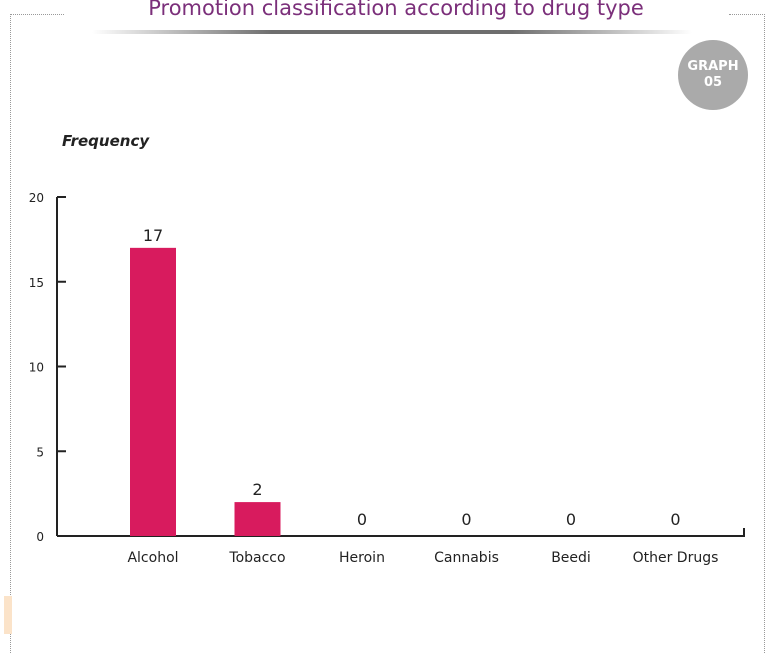 Image resolution: width=771 pixels, height=653 pixels. What do you see at coordinates (713, 82) in the screenshot?
I see `graph-badge-number: 05` at bounding box center [713, 82].